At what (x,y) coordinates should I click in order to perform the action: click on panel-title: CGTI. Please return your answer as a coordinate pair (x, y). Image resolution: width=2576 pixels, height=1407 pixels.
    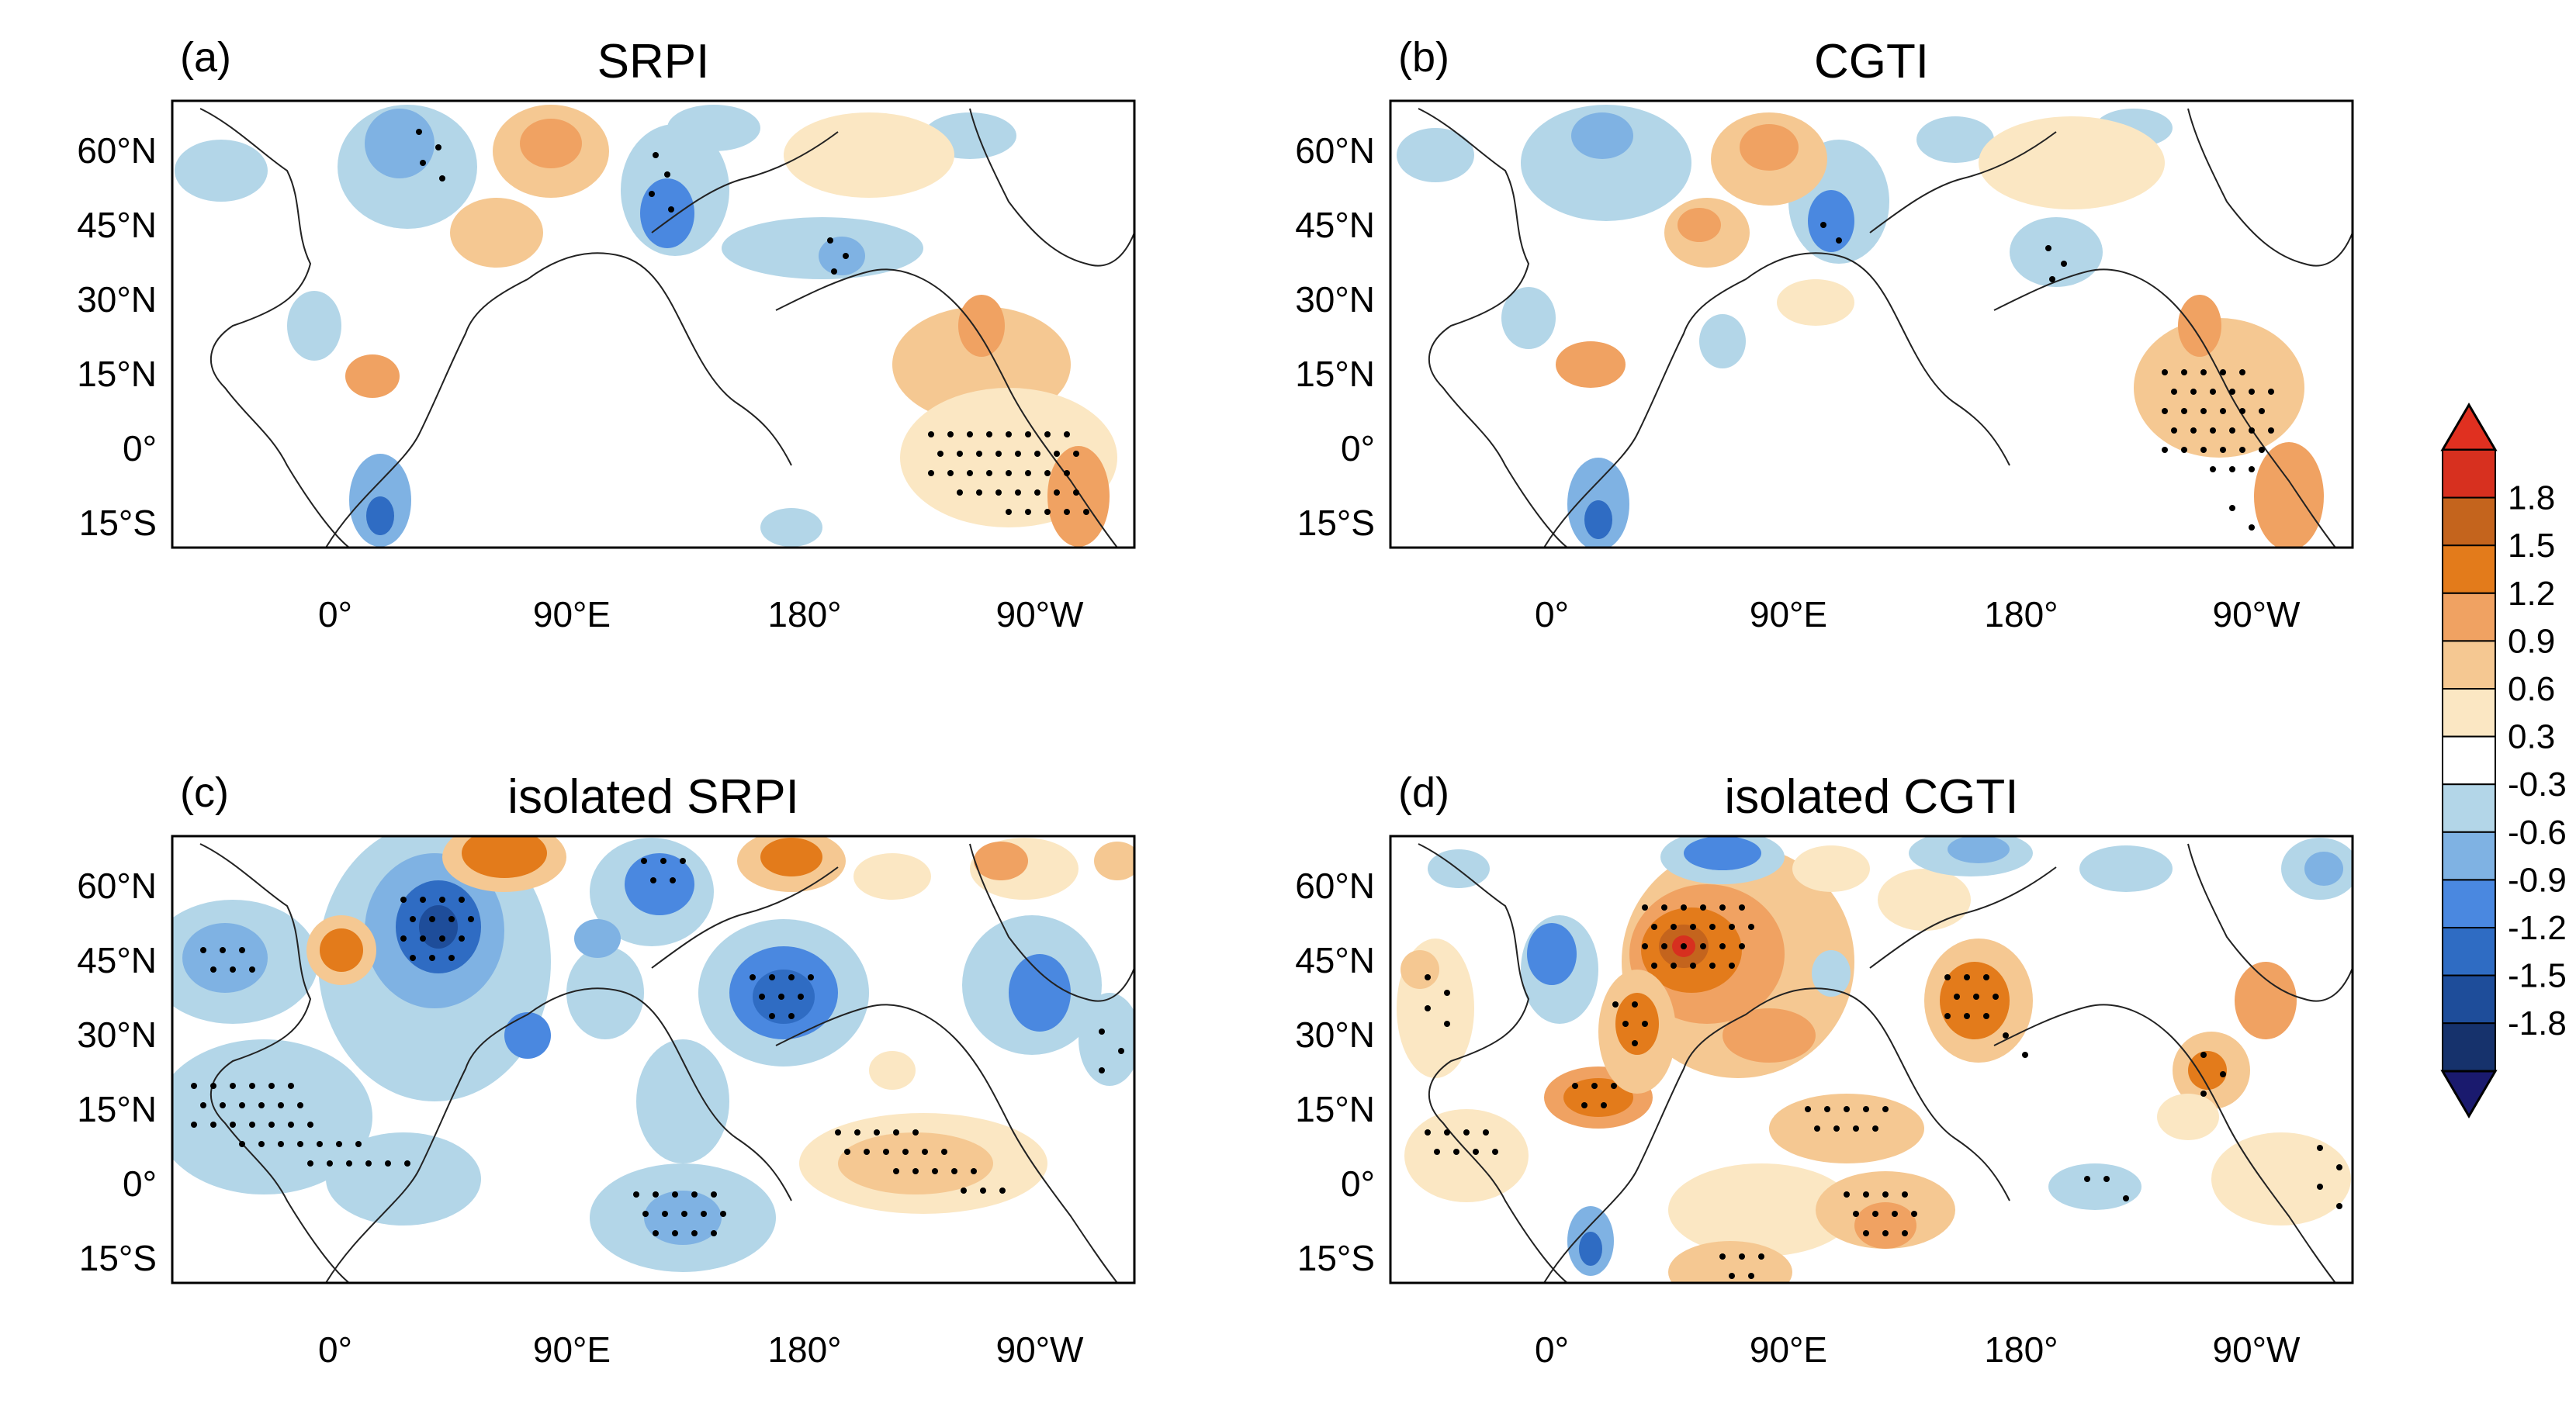
    Looking at the image, I should click on (1871, 61).